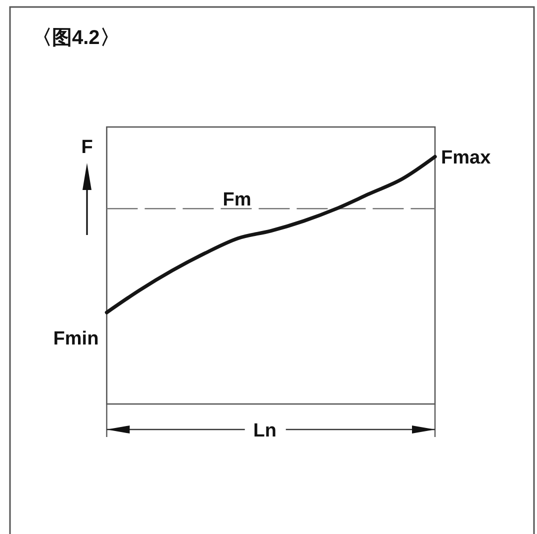  Describe the element at coordinates (237, 200) in the screenshot. I see `ref-line-label: Fm` at that location.